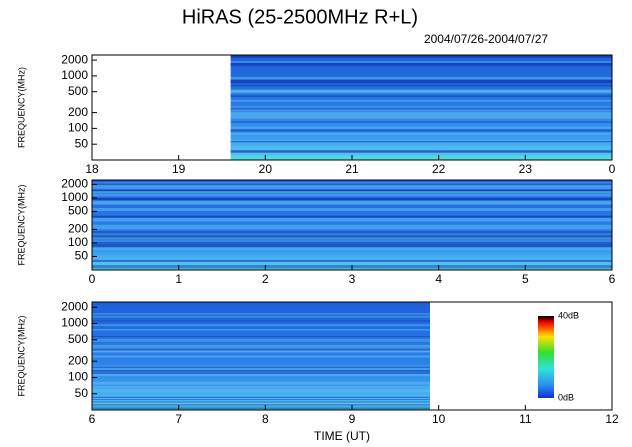 The height and width of the screenshot is (447, 632). Describe the element at coordinates (352, 419) in the screenshot. I see `x-tick-label: 9` at that location.